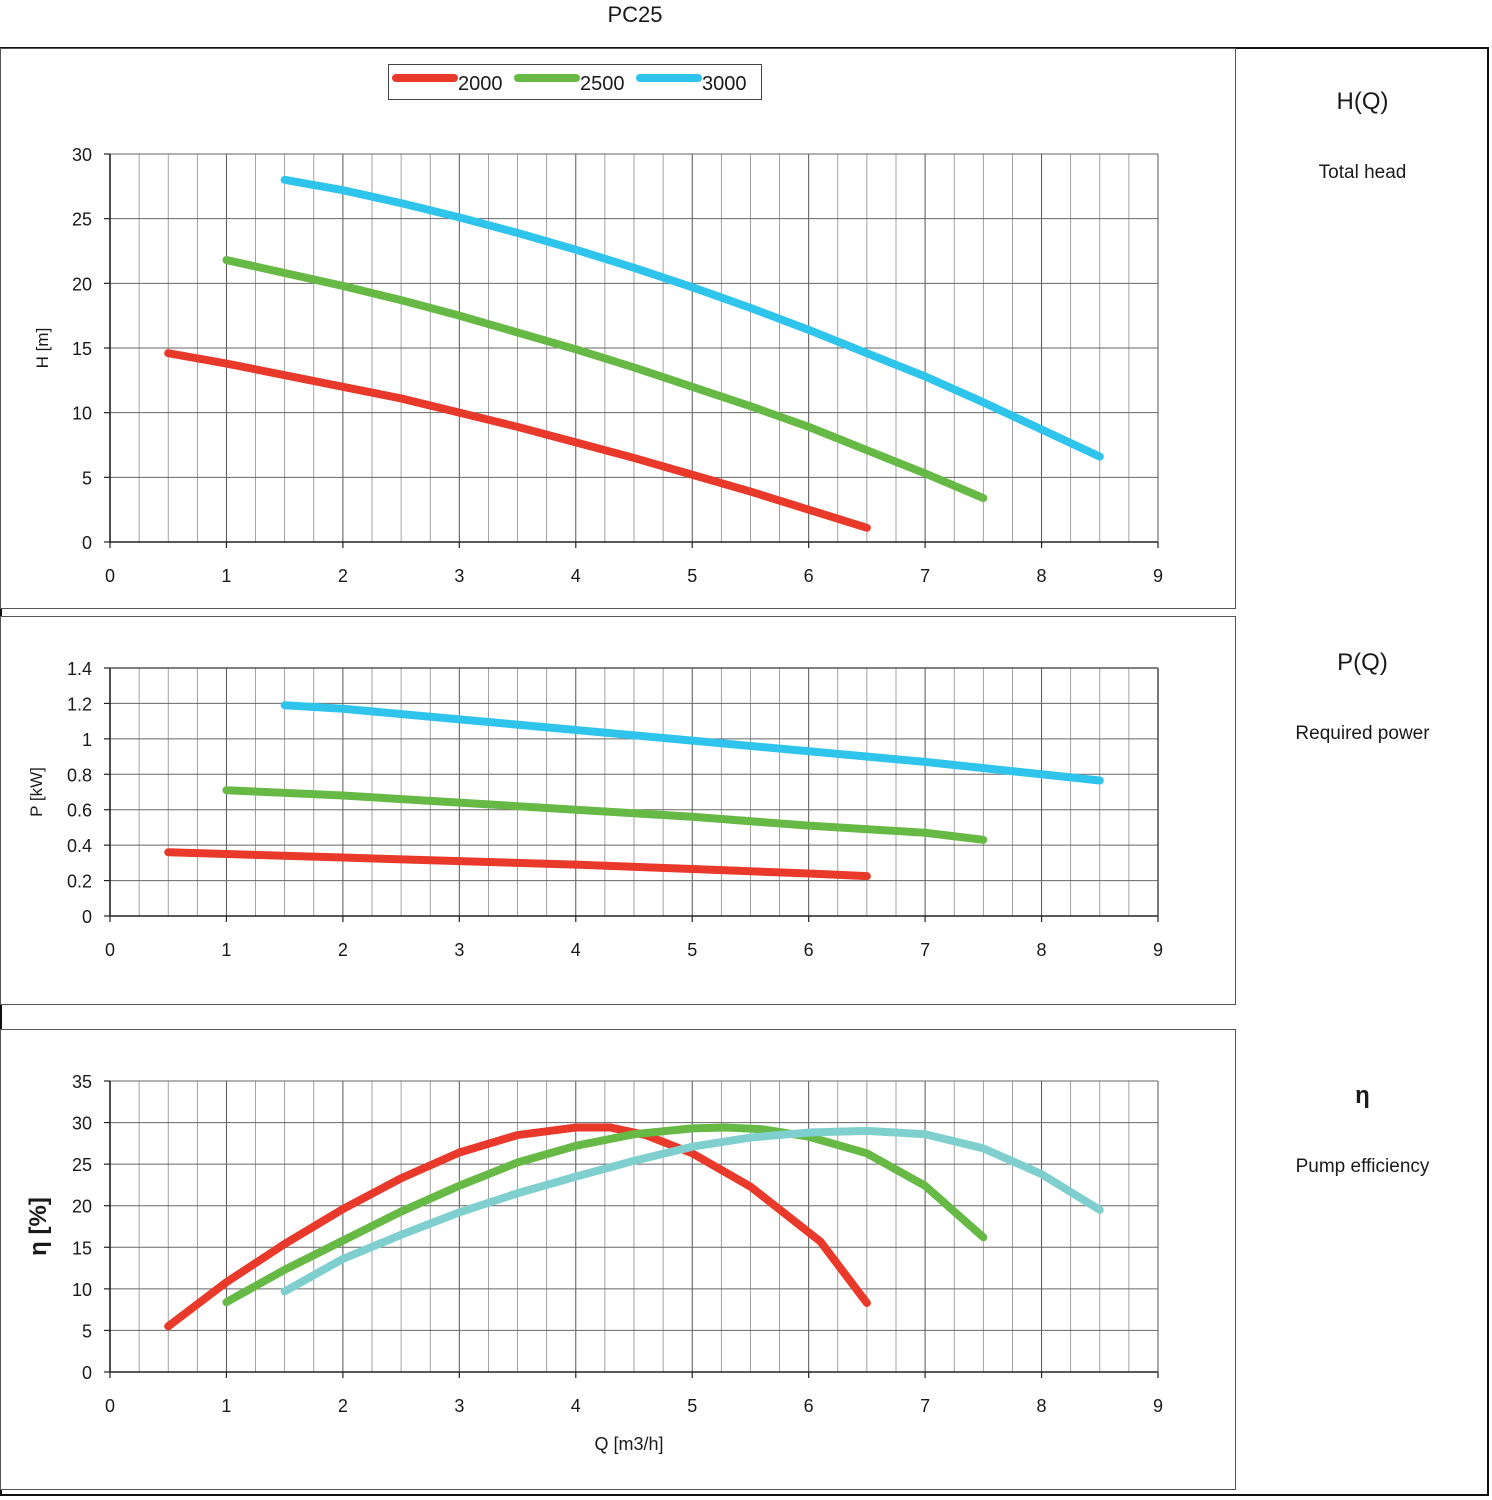 This screenshot has width=1492, height=1500. Describe the element at coordinates (517, 440) in the screenshot. I see `head-series-2000` at that location.